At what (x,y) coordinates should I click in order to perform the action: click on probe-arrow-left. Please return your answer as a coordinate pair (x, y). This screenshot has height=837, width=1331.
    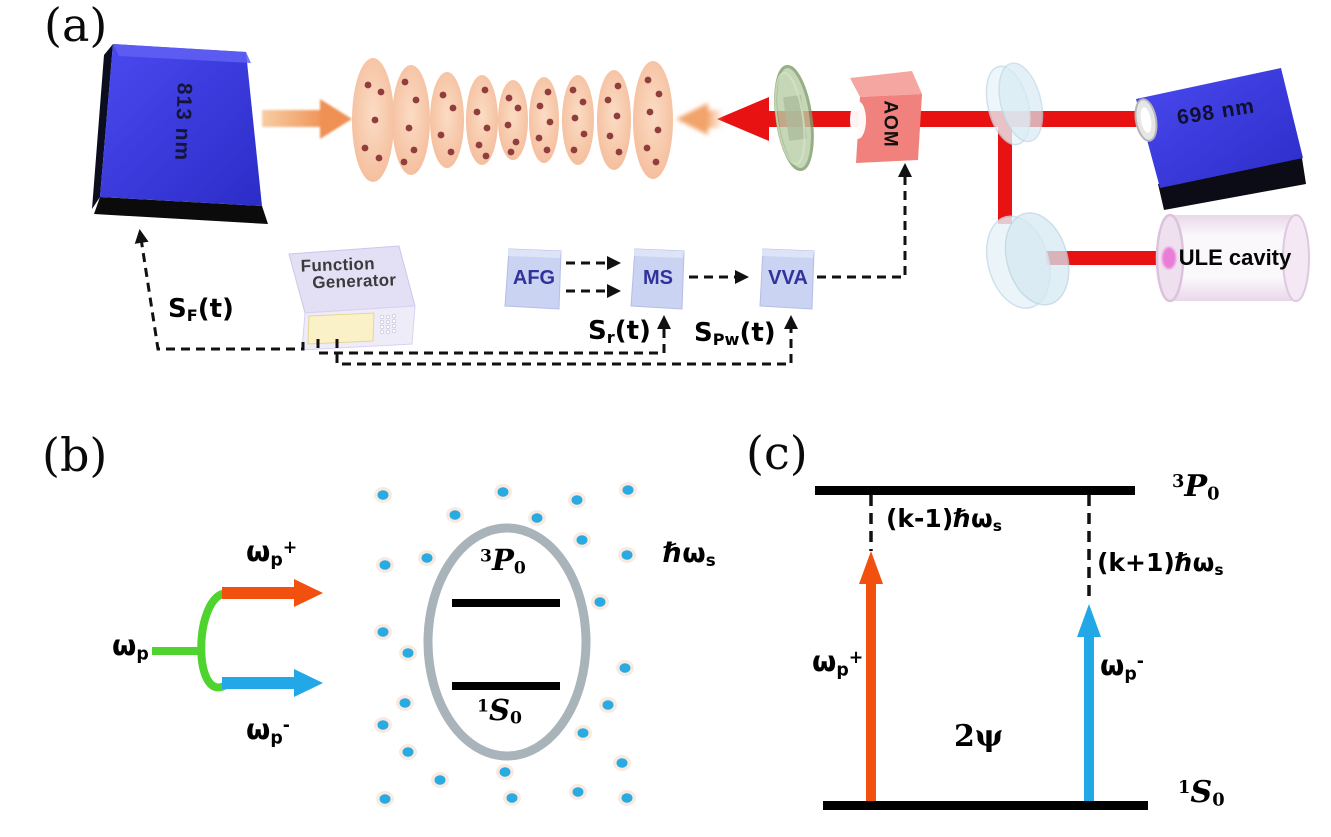
    Looking at the image, I should click on (743, 119).